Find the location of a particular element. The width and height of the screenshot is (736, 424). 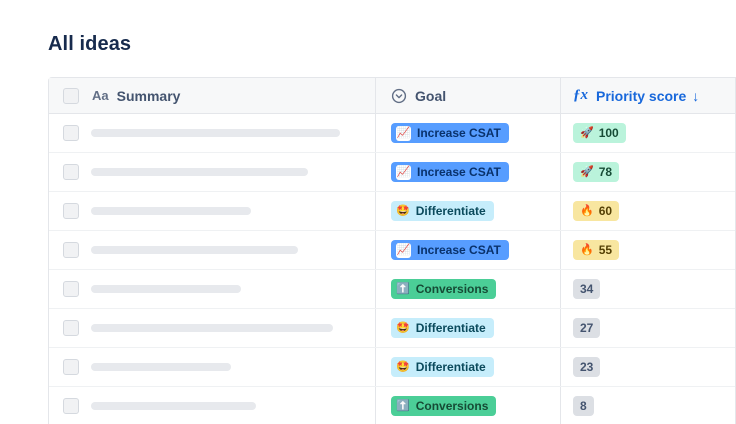

score-value: 100 is located at coordinates (608, 133).